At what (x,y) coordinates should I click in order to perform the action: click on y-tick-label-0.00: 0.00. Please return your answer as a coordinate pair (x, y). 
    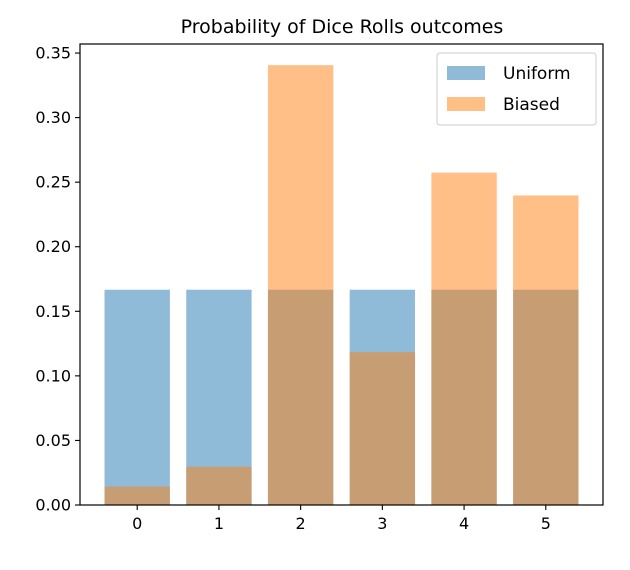
    Looking at the image, I should click on (53, 505).